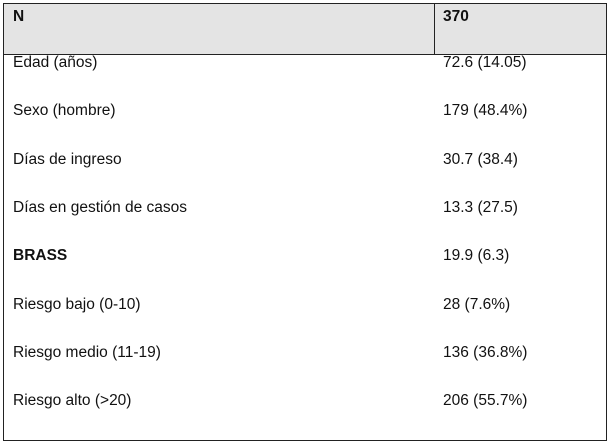 This screenshot has width=611, height=445. Describe the element at coordinates (480, 159) in the screenshot. I see `table-cell: 30.7 (38.4)` at that location.